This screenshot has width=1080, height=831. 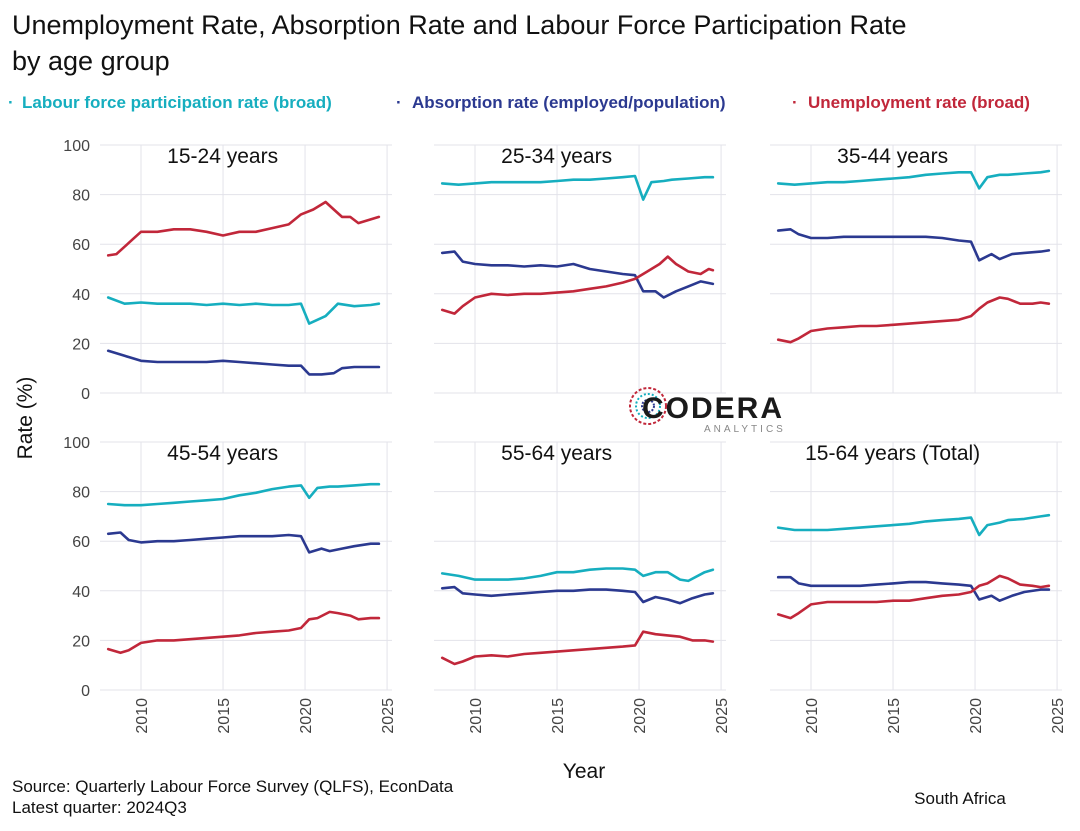 I want to click on facet-title: 55-64 years, so click(x=556, y=453).